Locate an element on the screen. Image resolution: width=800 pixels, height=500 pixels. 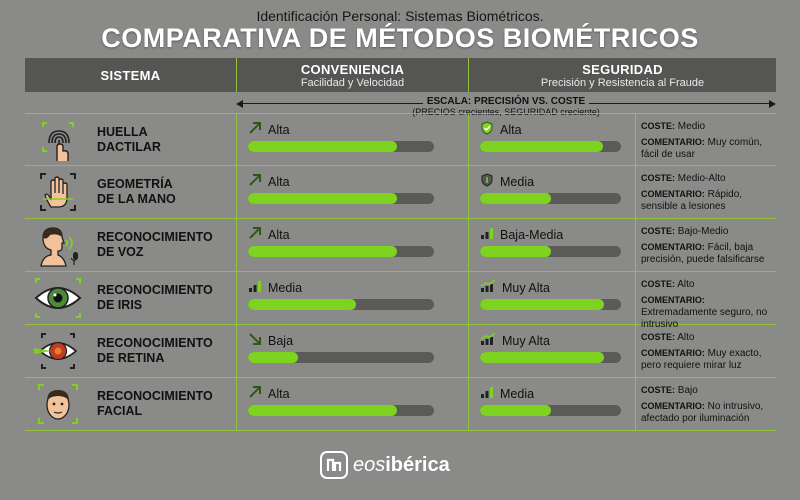
face-icon is located at coordinates (58, 404).